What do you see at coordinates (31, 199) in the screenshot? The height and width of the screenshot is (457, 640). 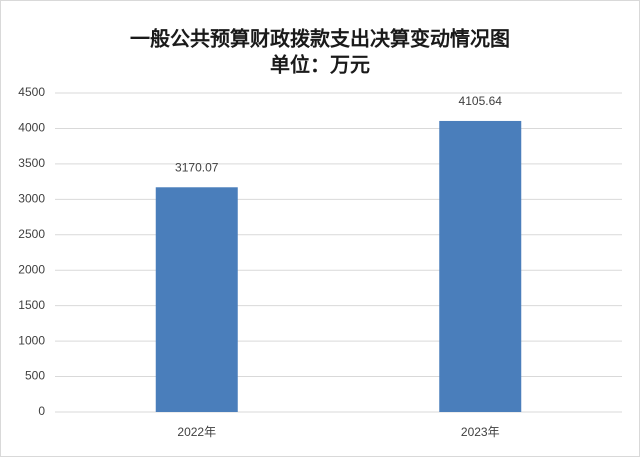 I see `y-tick-label: 3000` at bounding box center [31, 199].